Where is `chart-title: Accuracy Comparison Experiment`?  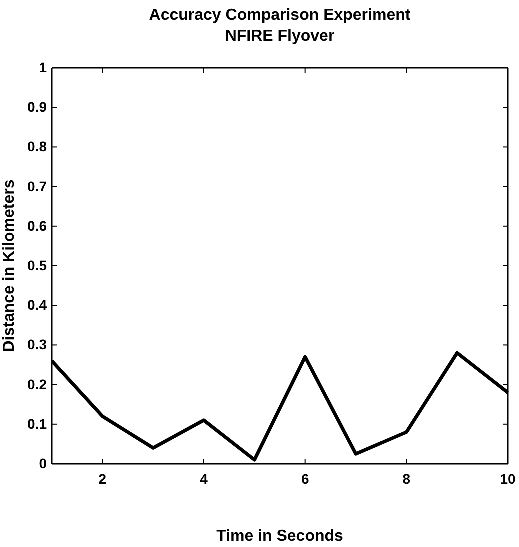 chart-title: Accuracy Comparison Experiment is located at coordinates (280, 15).